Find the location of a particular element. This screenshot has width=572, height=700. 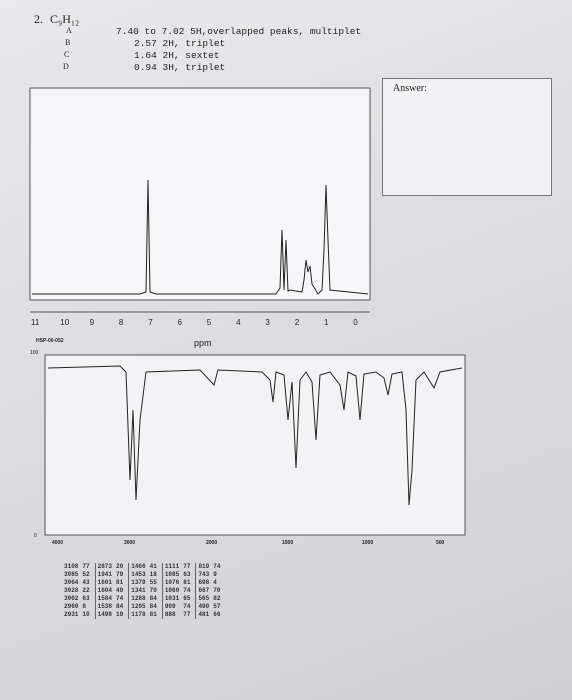

ir-cell: 20 is located at coordinates (122, 567).